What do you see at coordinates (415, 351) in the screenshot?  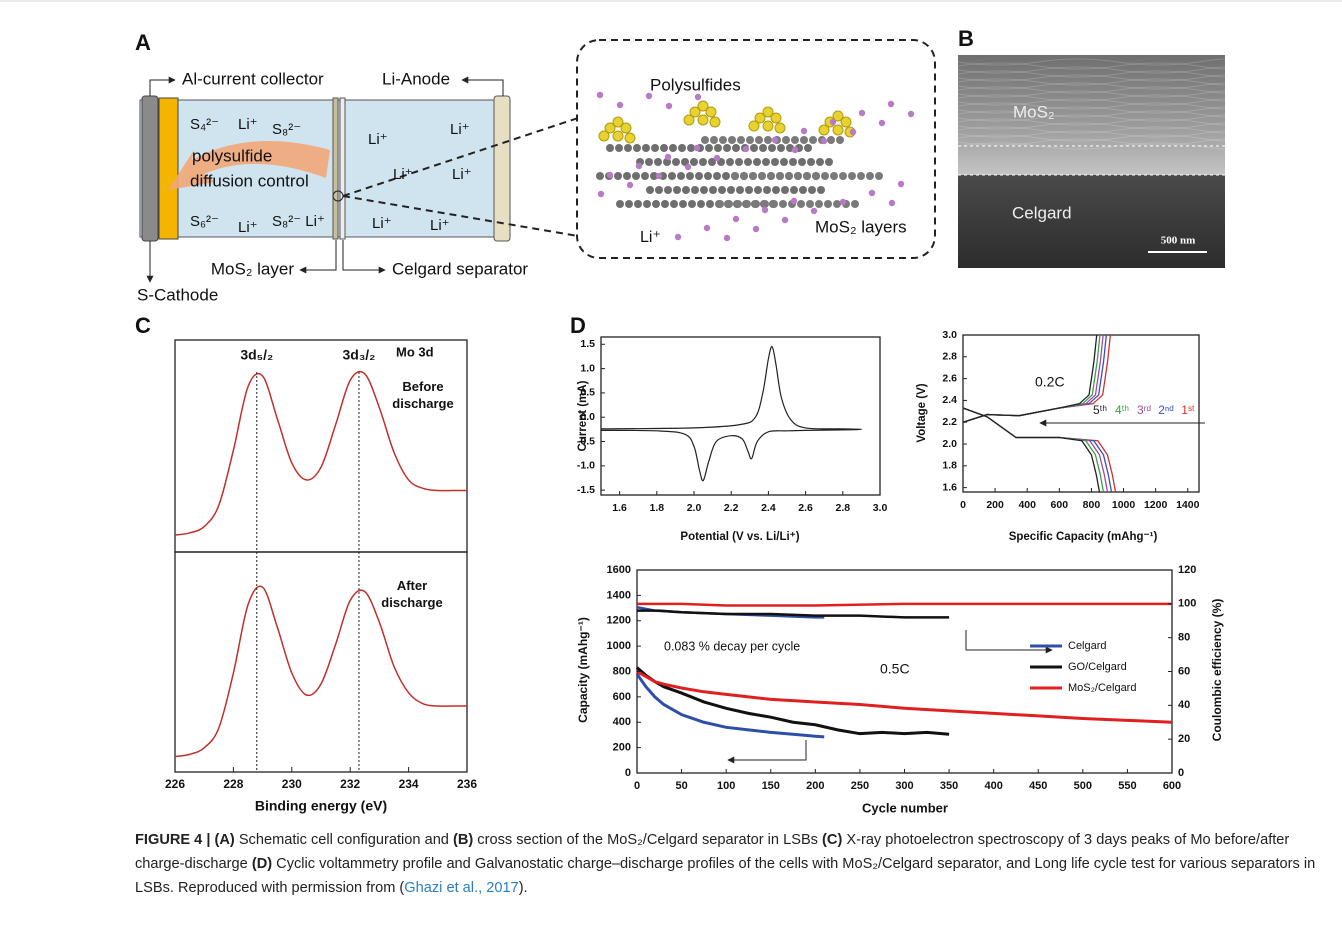 I see `annotation: Mo 3d` at bounding box center [415, 351].